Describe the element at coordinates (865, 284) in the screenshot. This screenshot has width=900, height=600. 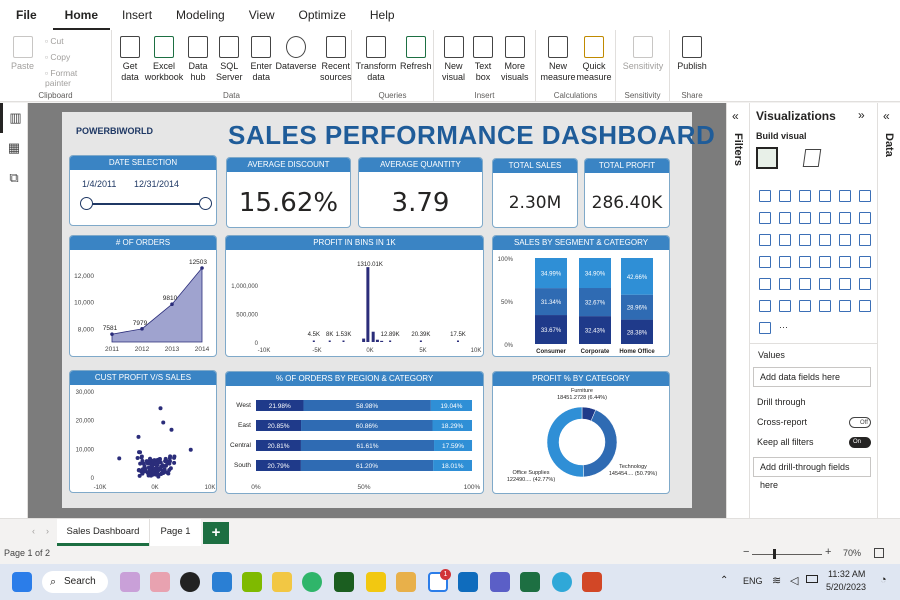
I see `python-visual-icon` at that location.